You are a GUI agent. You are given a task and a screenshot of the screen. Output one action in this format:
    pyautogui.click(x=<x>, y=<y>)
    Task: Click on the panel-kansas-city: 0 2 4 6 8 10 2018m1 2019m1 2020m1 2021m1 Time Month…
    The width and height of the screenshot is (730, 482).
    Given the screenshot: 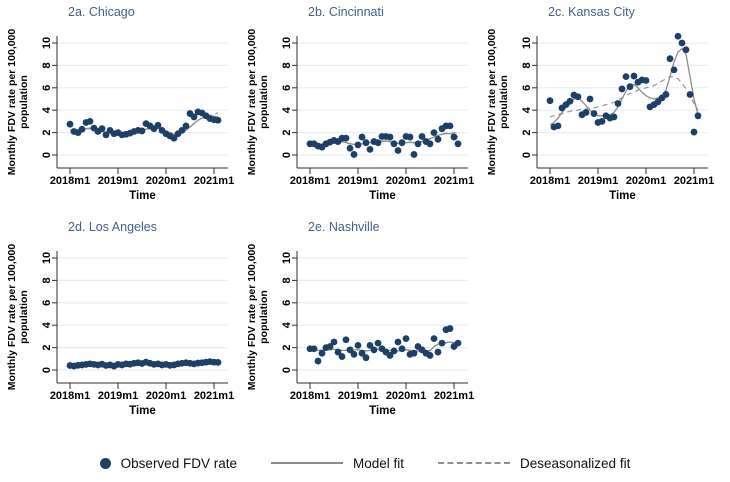 What is the action you would take?
    pyautogui.click(x=600, y=106)
    